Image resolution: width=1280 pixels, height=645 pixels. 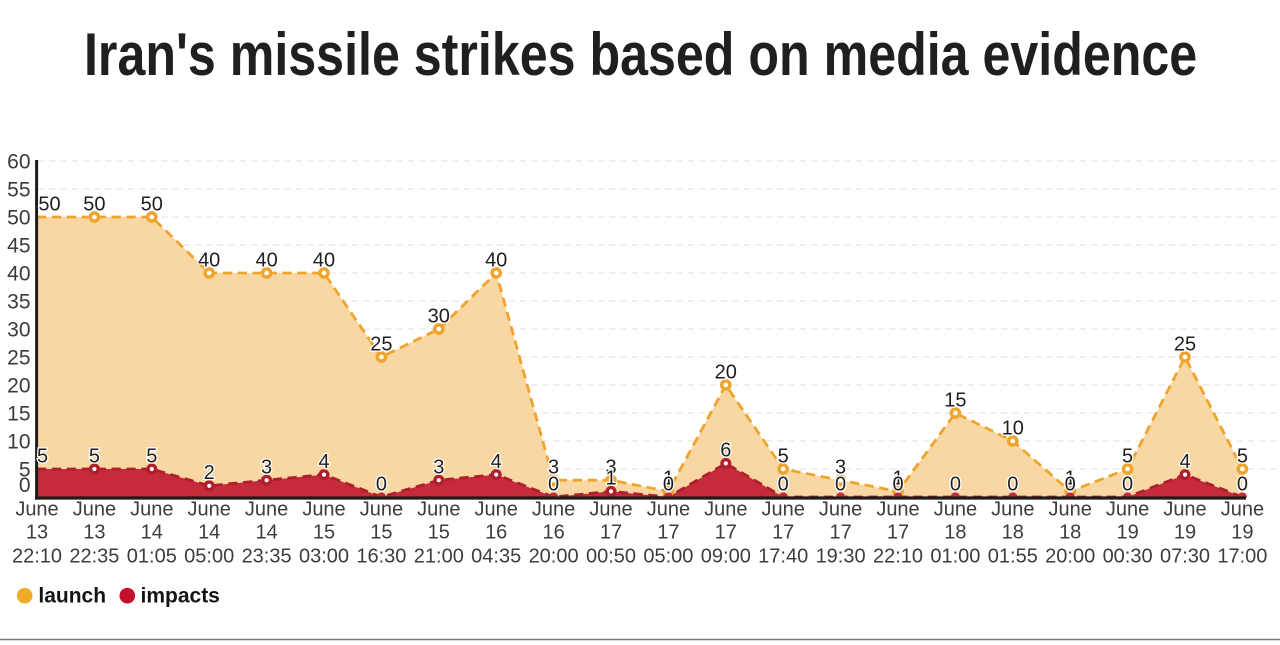 I want to click on svg-text: 07:30, so click(x=1185, y=557).